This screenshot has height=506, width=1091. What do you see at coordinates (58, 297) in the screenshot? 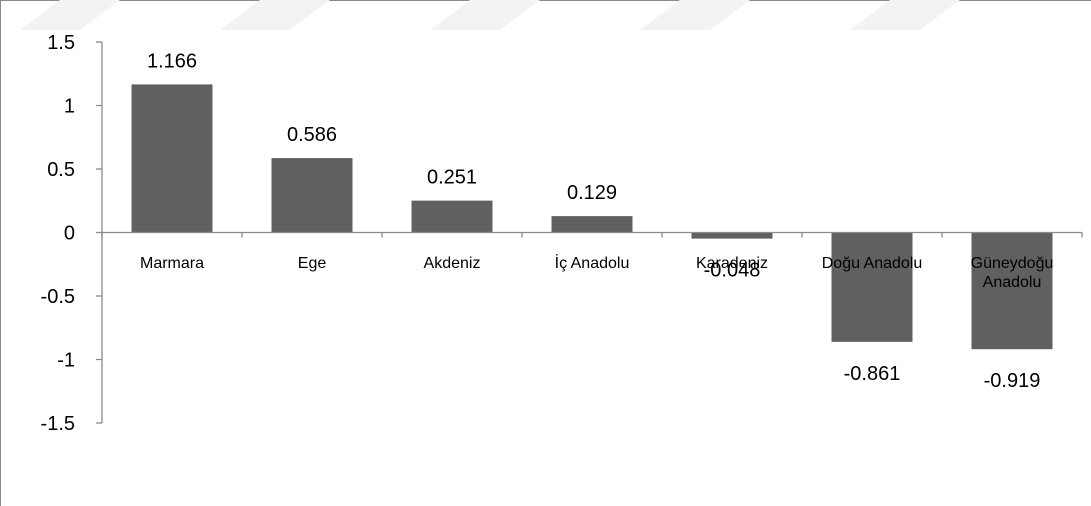
I see `y-tick-label: -0.5` at bounding box center [58, 297].